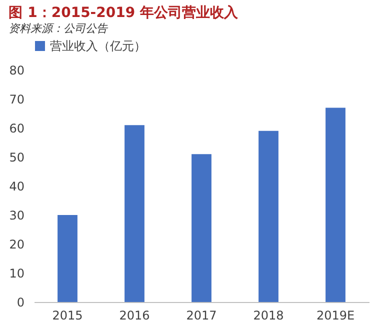 The image size is (381, 327). Describe the element at coordinates (16, 273) in the screenshot. I see `y-tick-label: 10` at that location.